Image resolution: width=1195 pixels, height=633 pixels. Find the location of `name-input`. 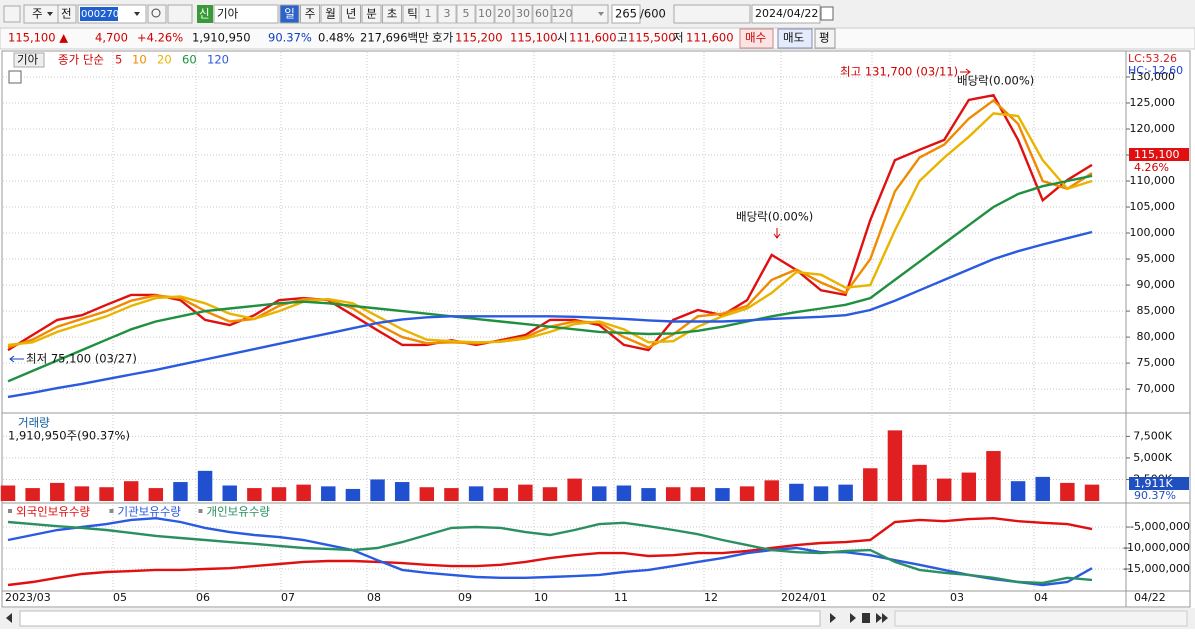

name-input is located at coordinates (246, 14).